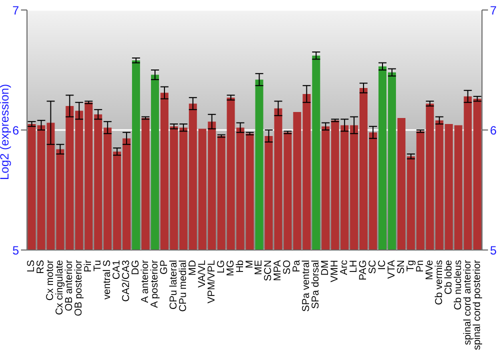 This screenshot has width=500, height=350. I want to click on x-tick-label: spinal cord posterior, so click(477, 304).